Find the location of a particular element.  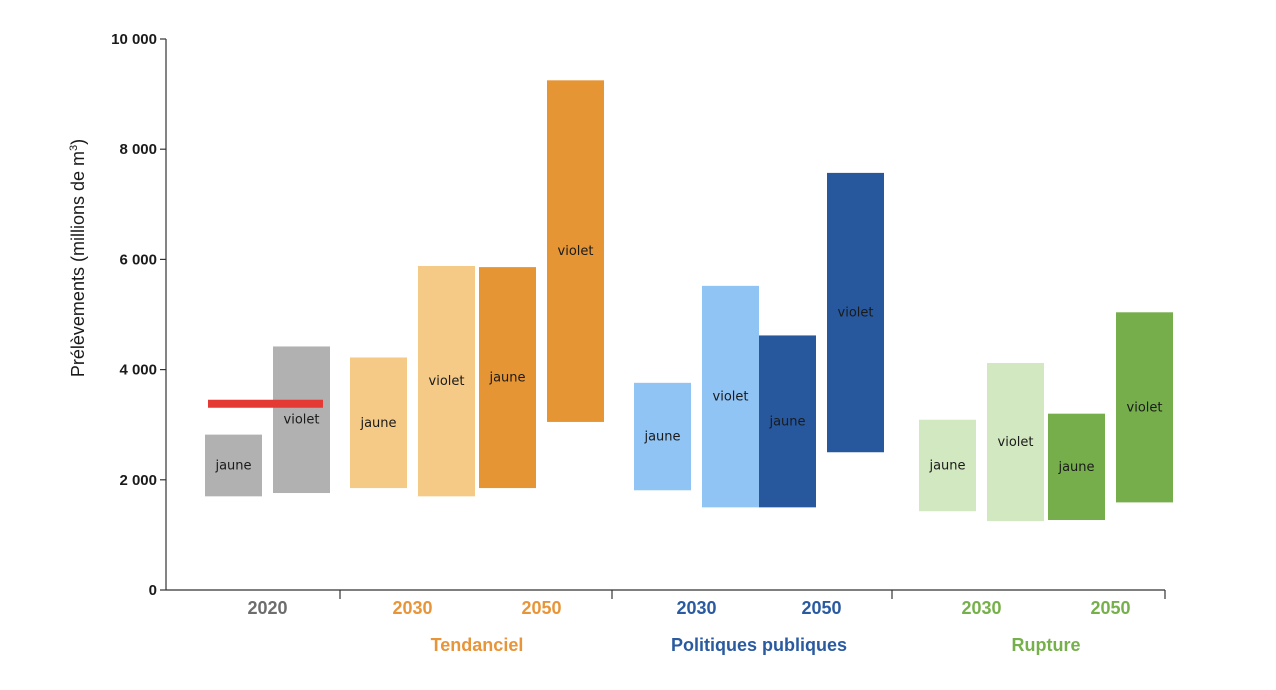

y-ticks: 0 2 000 4 000 6 000 8 000 10 000 is located at coordinates (138, 315).